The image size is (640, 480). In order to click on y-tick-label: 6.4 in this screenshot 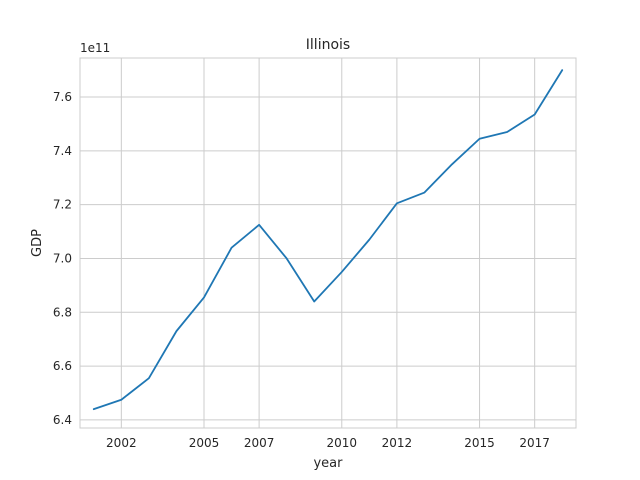, I will do `click(62, 420)`.